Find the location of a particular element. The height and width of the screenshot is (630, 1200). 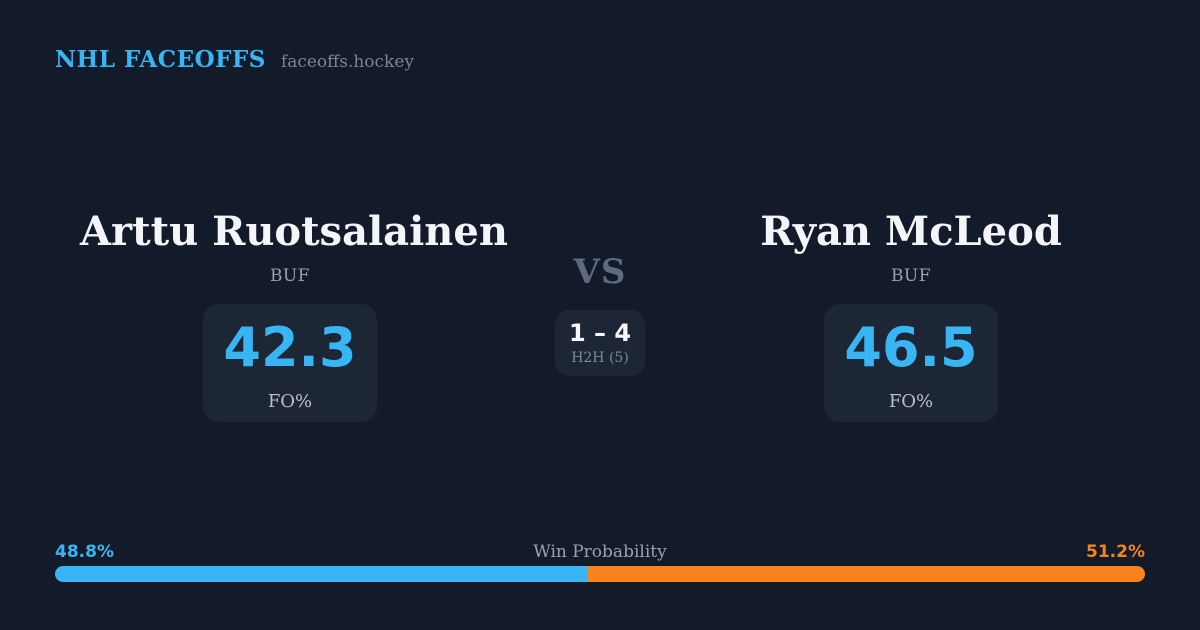

h2h-box: 1 – 4 H2H (5) is located at coordinates (600, 343).